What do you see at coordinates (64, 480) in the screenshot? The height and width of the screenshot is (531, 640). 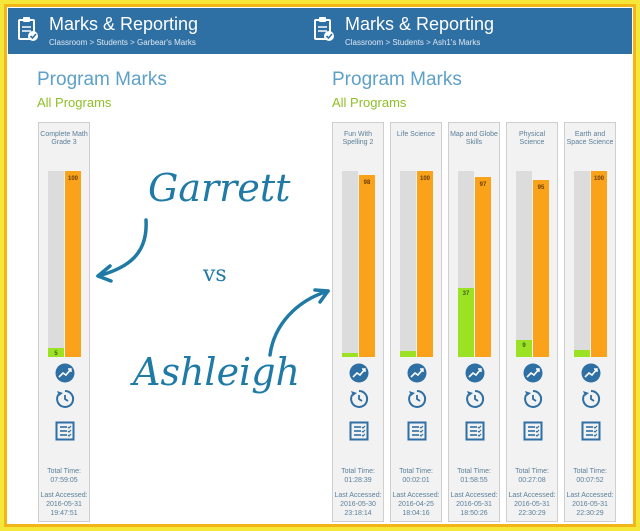 I see `total-time-value: 07:59:05` at bounding box center [64, 480].